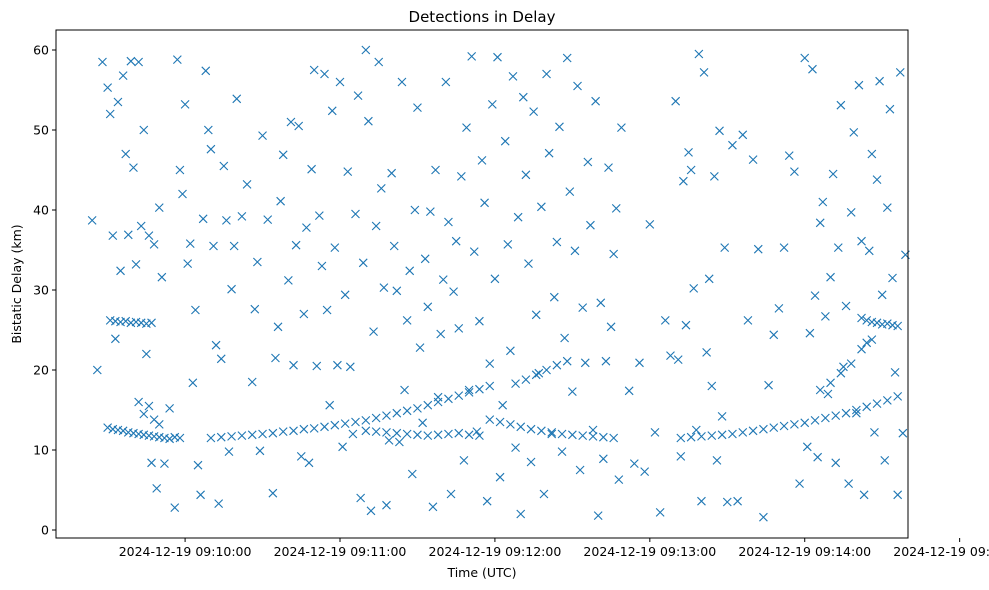 The height and width of the screenshot is (590, 989). Describe the element at coordinates (41, 210) in the screenshot. I see `y-tick-label: 40` at that location.